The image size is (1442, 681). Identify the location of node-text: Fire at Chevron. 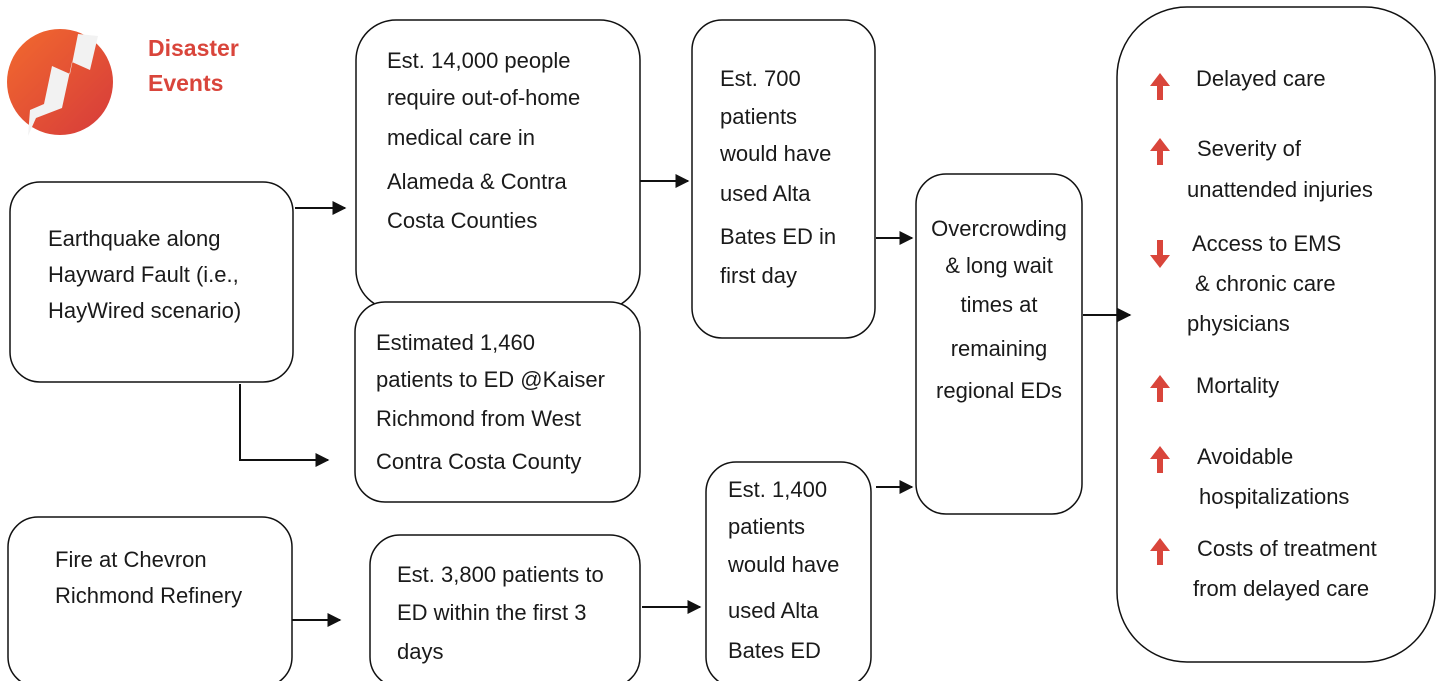
(131, 559).